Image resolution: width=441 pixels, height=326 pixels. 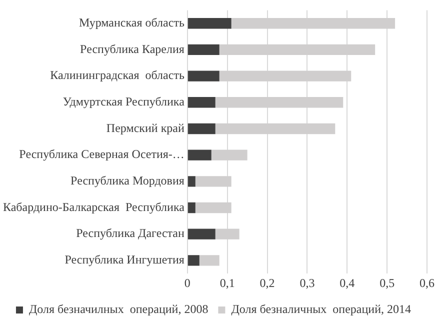 What do you see at coordinates (131, 23) in the screenshot?
I see `y-tick-label: Мурманская область` at bounding box center [131, 23].